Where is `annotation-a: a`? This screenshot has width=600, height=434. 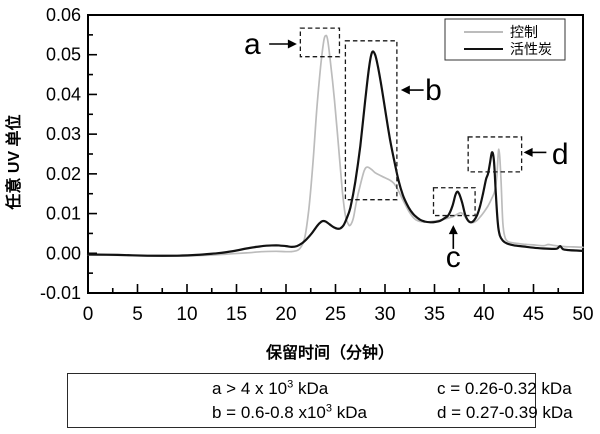
annotation-a: a is located at coordinates (292, 44).